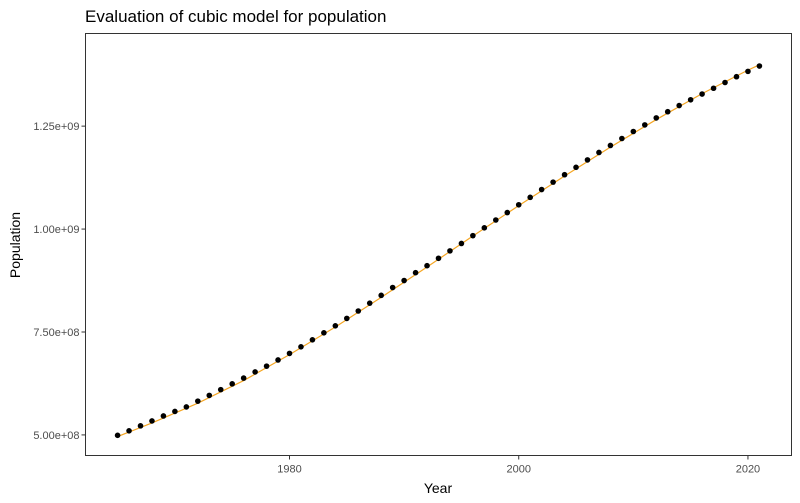 This screenshot has height=503, width=800. Describe the element at coordinates (56, 436) in the screenshot. I see `y-tick-label: 5.00e+08` at that location.